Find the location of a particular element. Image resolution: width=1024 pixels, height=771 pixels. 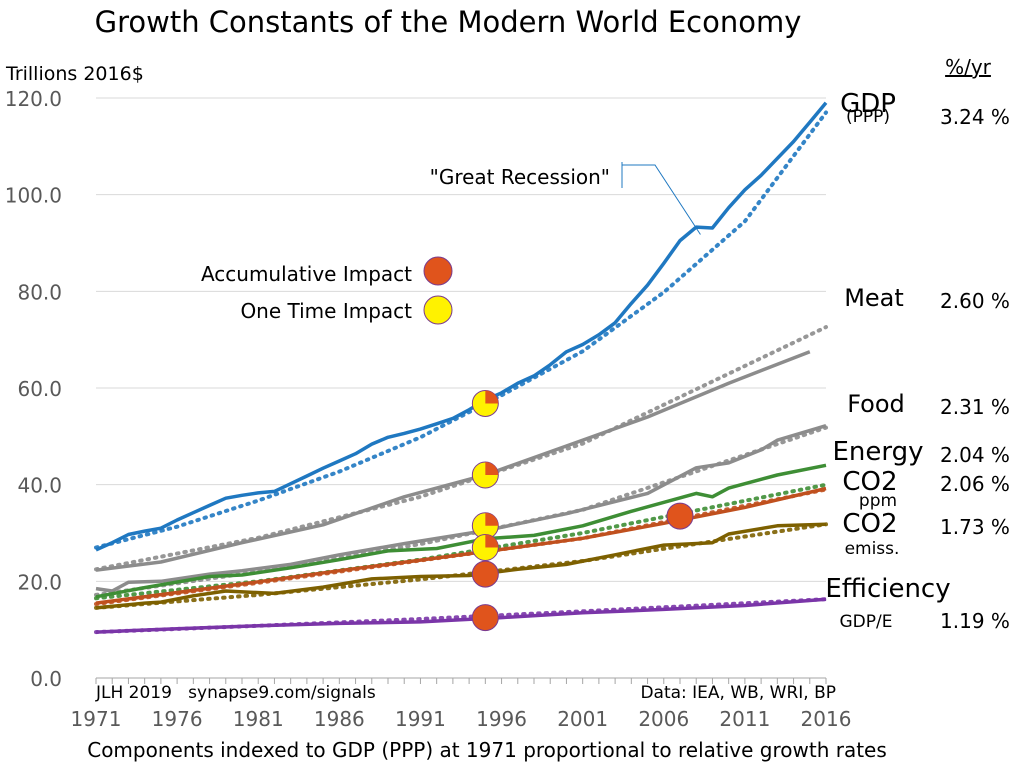

legend-dot-accumulative is located at coordinates (438, 271).